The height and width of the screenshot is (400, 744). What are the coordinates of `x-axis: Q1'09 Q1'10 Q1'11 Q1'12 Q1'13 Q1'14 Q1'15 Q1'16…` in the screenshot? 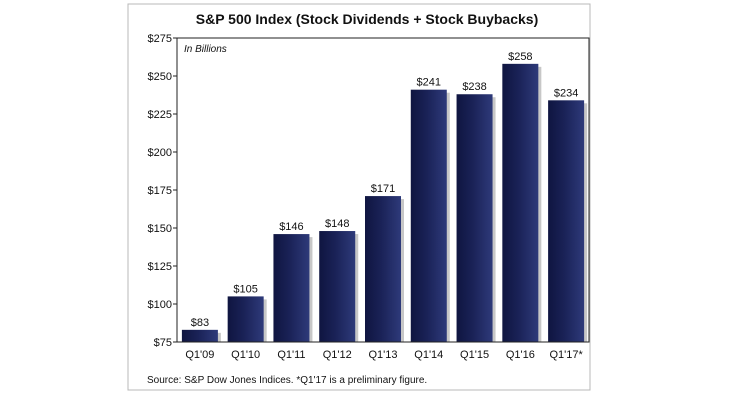 It's located at (384, 355).